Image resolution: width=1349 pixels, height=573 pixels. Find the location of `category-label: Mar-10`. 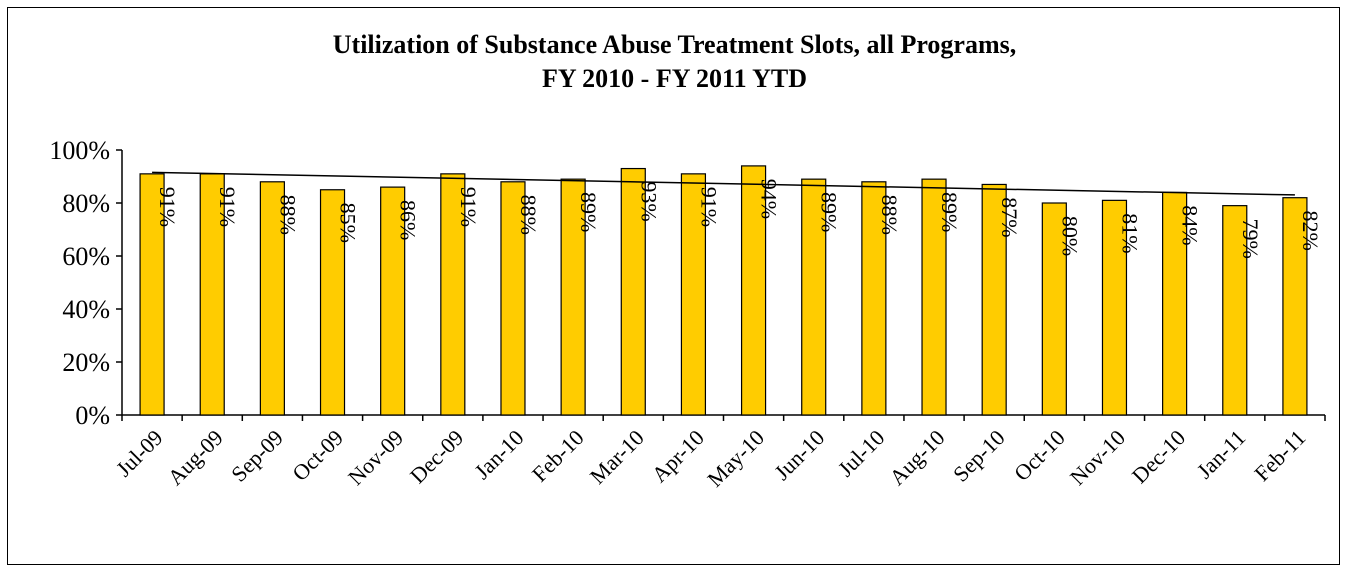

category-label: Mar-10 is located at coordinates (617, 457).